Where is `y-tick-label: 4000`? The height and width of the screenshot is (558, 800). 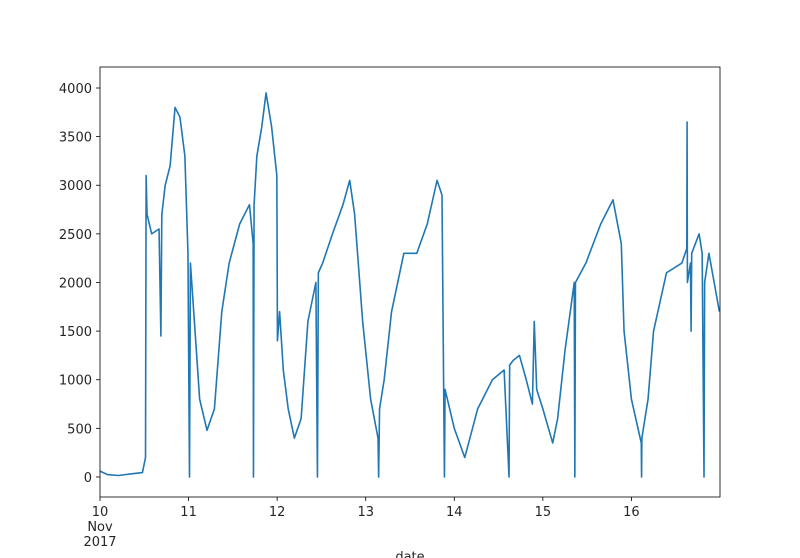 y-tick-label: 4000 is located at coordinates (75, 89).